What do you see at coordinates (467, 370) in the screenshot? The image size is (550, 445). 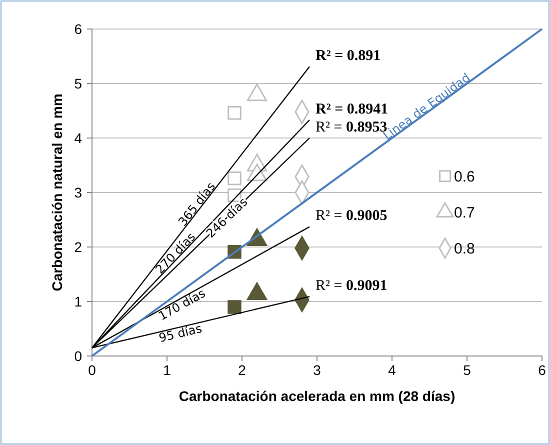 I see `x-tick-label: 5` at bounding box center [467, 370].